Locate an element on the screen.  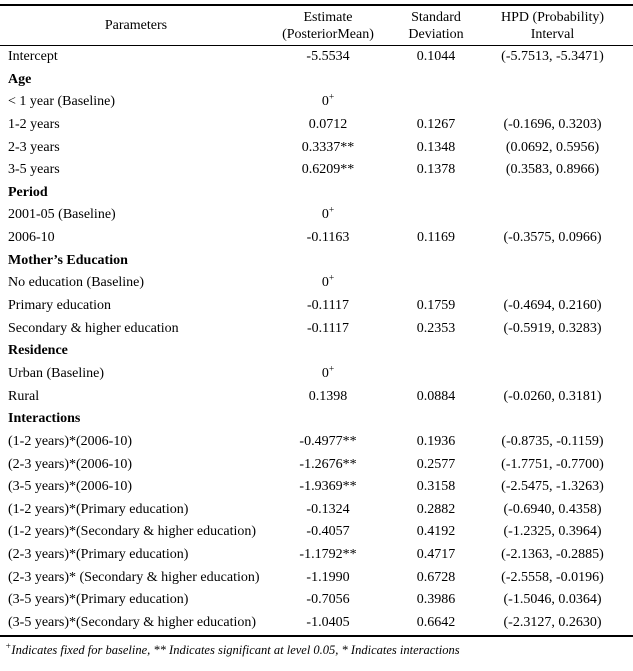
std-deviation-cell: 0.1267 is located at coordinates (436, 124).